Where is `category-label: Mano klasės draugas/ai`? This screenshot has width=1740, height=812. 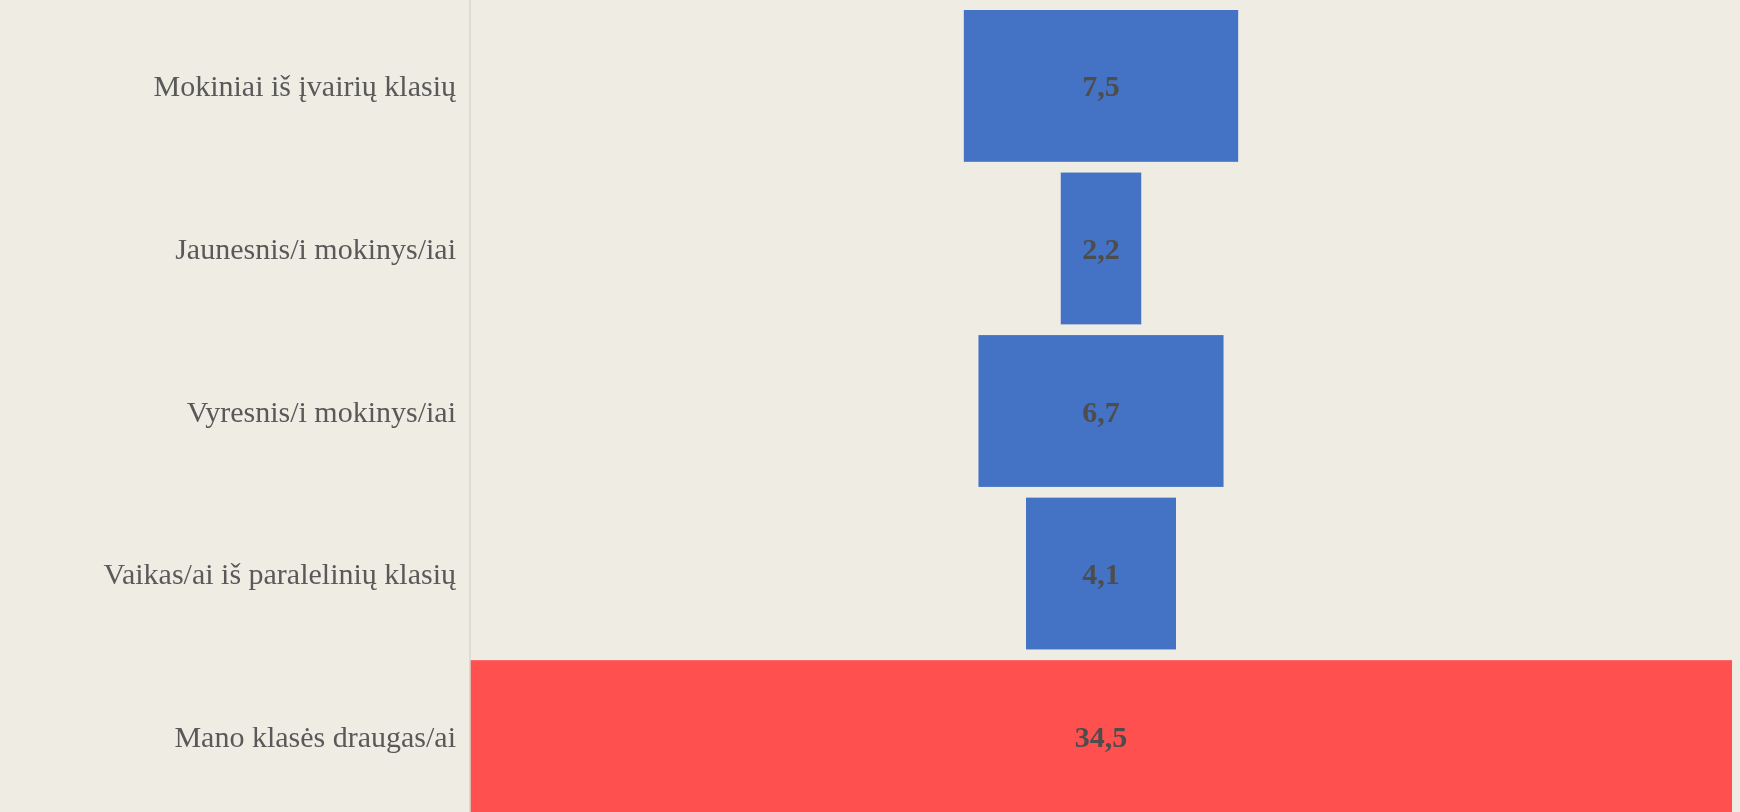 category-label: Mano klasės draugas/ai is located at coordinates (315, 736).